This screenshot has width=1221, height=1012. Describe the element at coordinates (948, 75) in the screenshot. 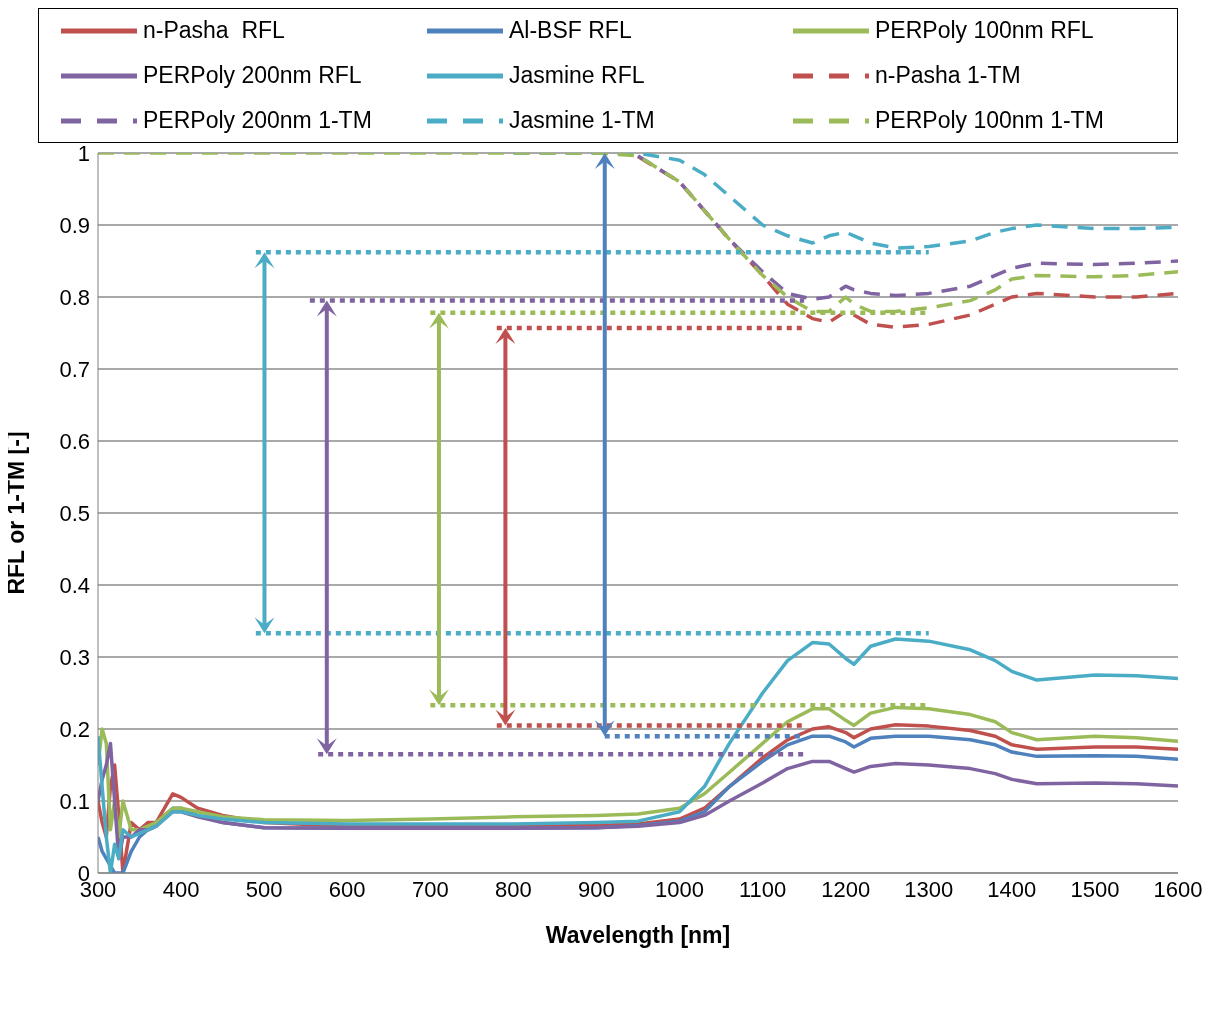

I see `legend-label: n-Pasha 1-TM` at that location.